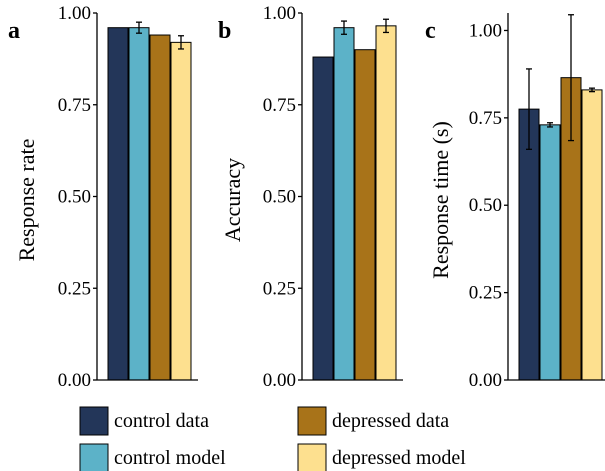 Image resolution: width=605 pixels, height=471 pixels. Describe the element at coordinates (399, 458) in the screenshot. I see `legend-label: depressed model` at that location.